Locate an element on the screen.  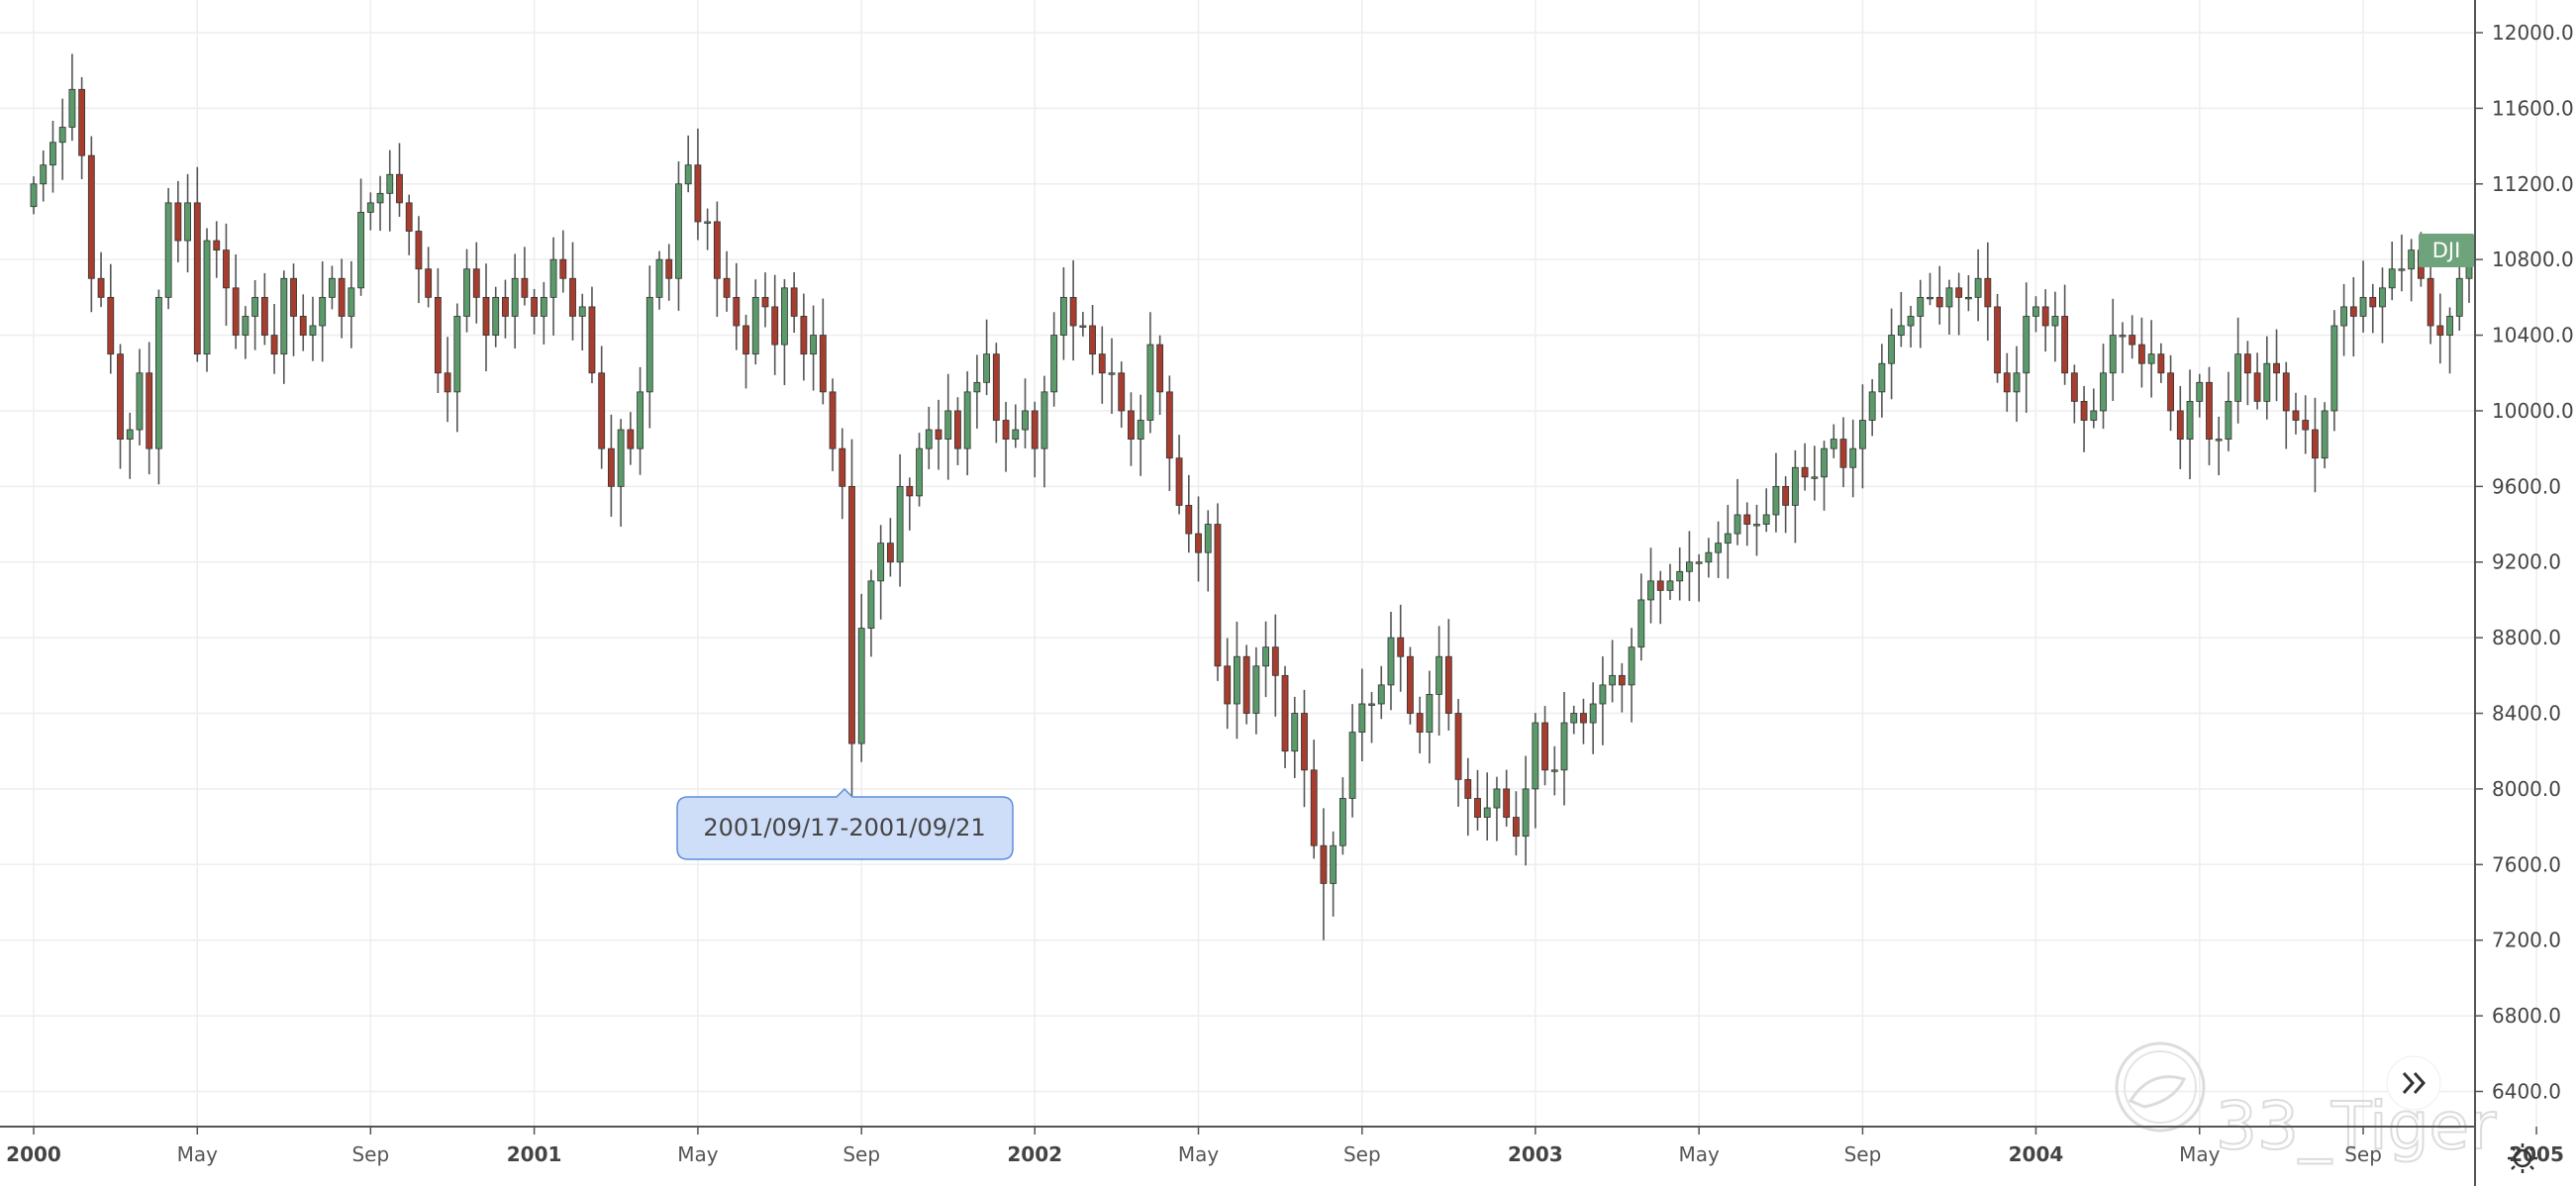
time-tick-label: Sep is located at coordinates (2363, 1154).